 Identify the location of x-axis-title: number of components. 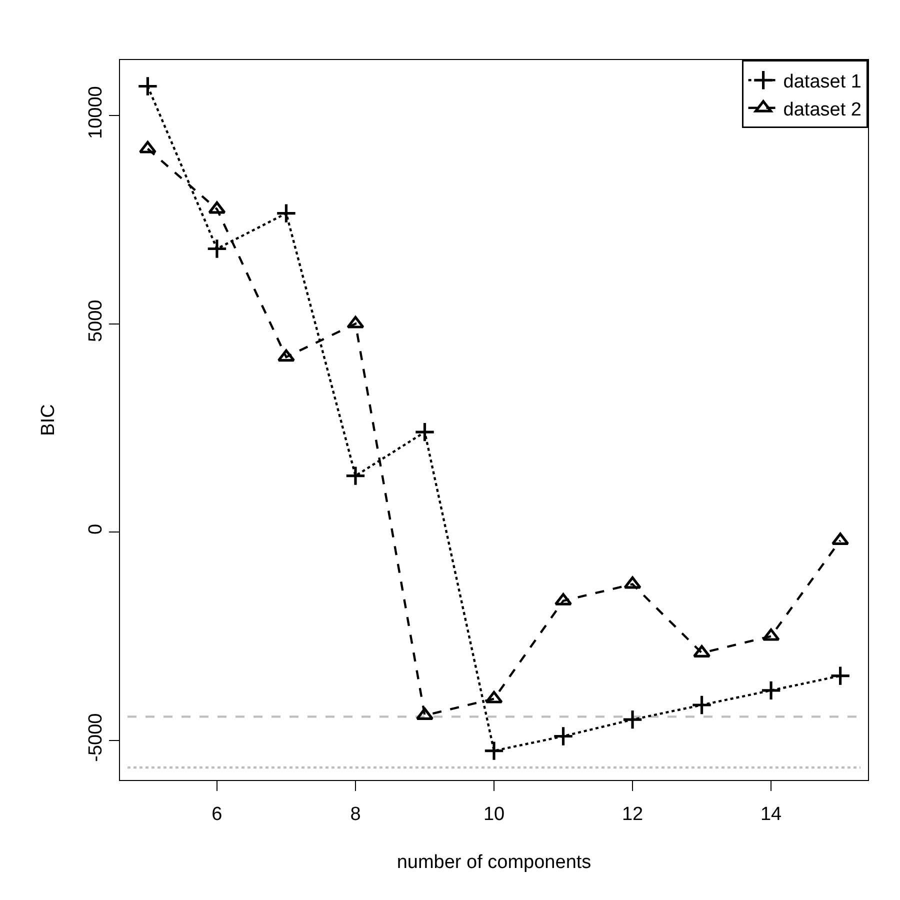
(494, 862).